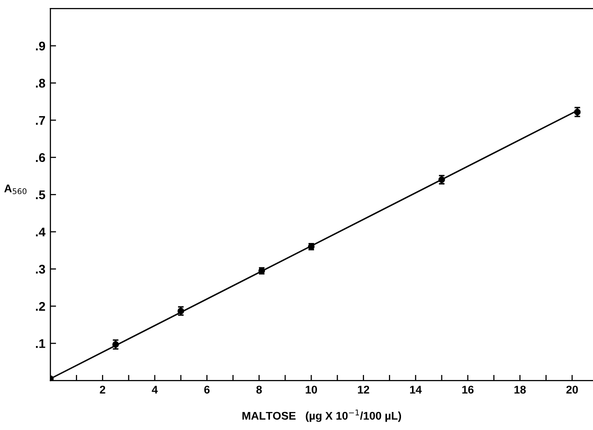 This screenshot has width=593, height=430. What do you see at coordinates (207, 390) in the screenshot?
I see `x-tick-label: 6` at bounding box center [207, 390].